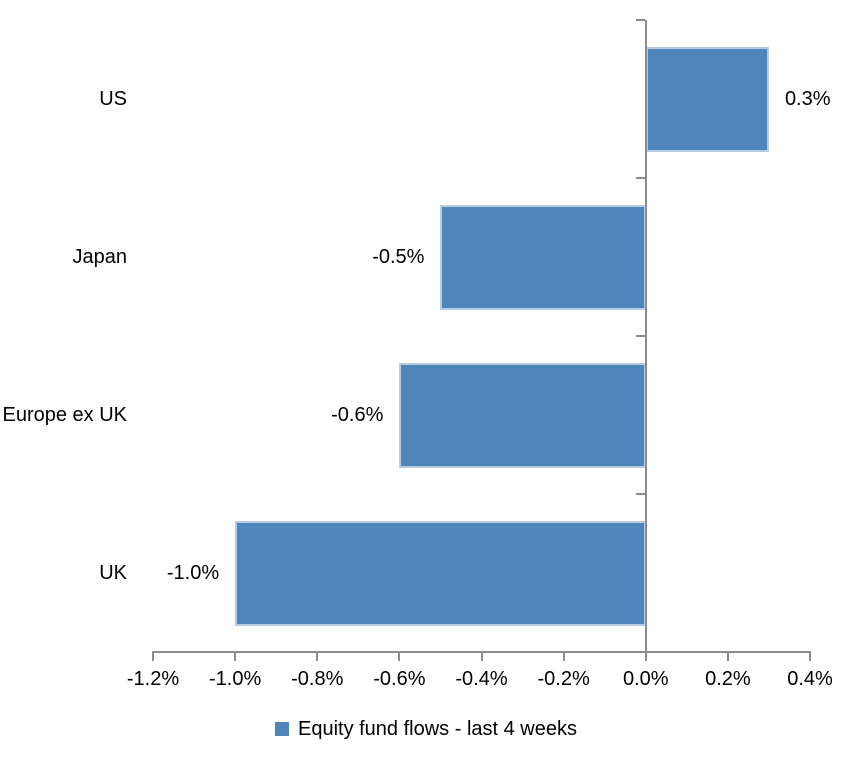 This screenshot has height=757, width=852. Describe the element at coordinates (810, 679) in the screenshot. I see `x-tick-label: 0.4%` at that location.